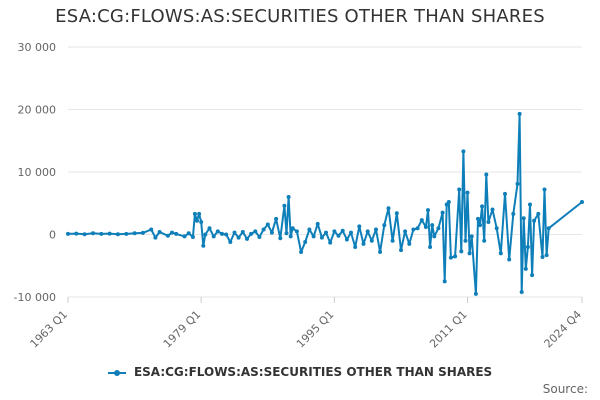 The height and width of the screenshot is (400, 600). Describe the element at coordinates (565, 389) in the screenshot. I see `credits-label: Source:` at that location.